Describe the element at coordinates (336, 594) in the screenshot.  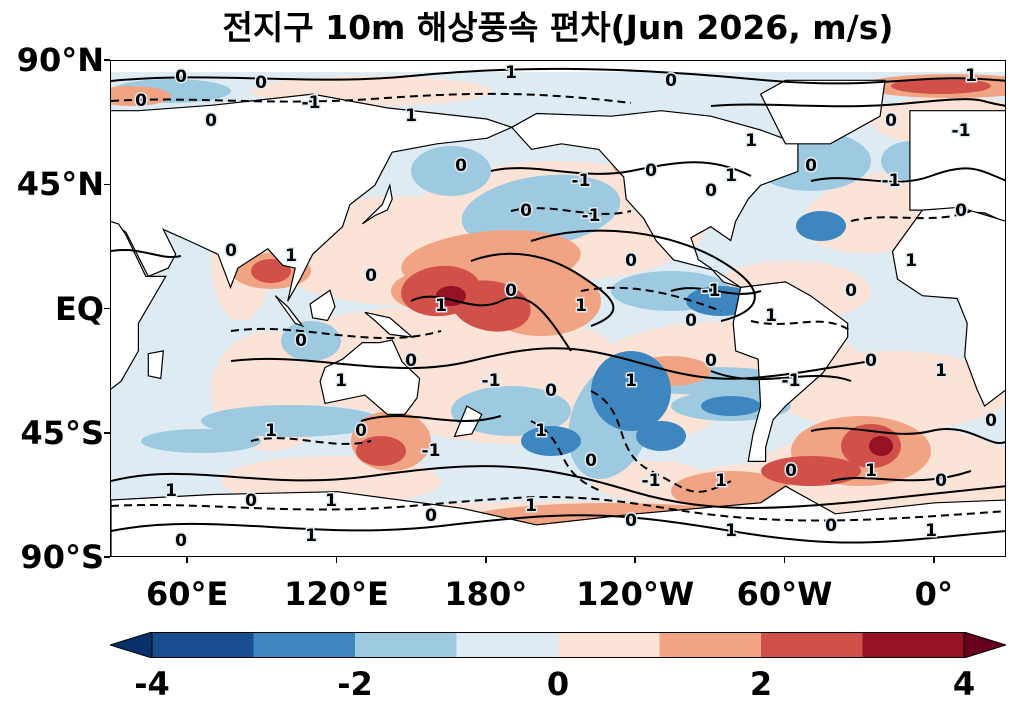
I see `lon-label: 120°E` at that location.